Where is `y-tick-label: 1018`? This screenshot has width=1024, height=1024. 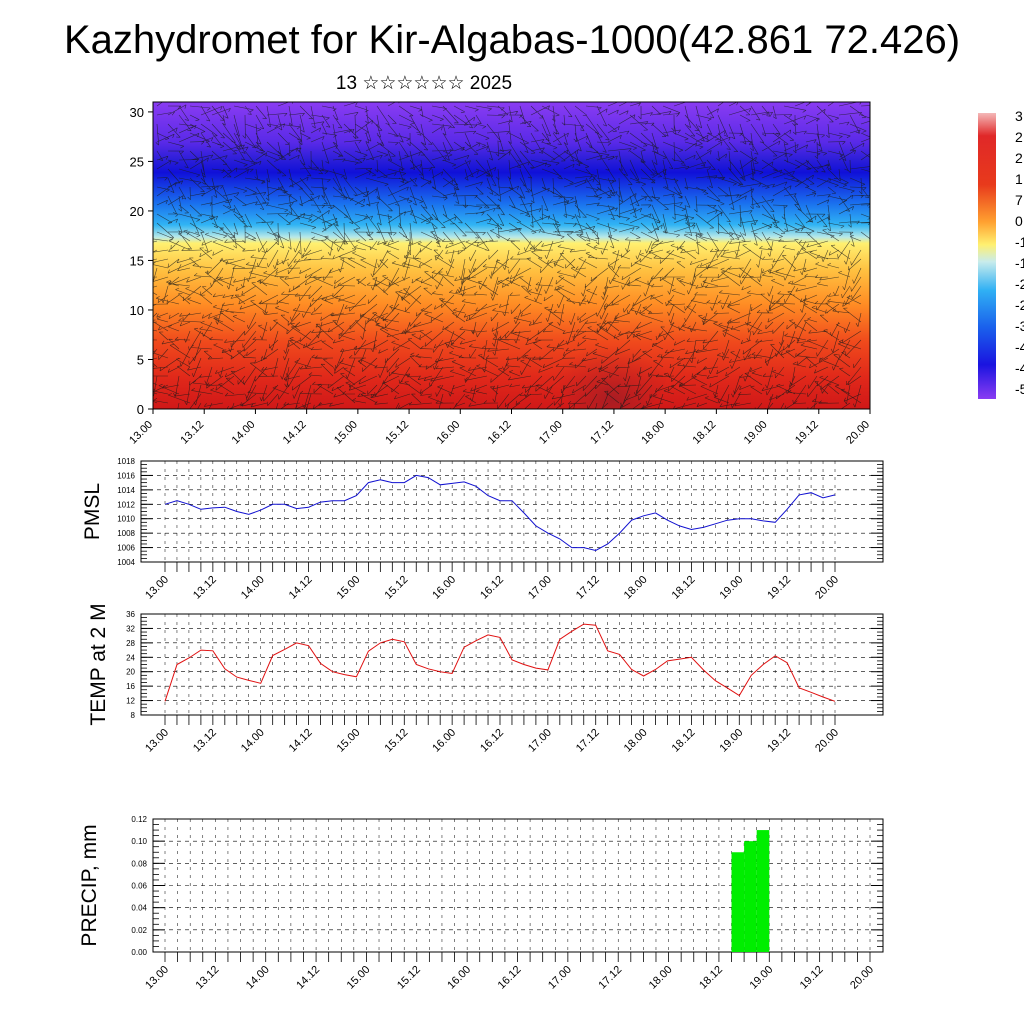 y-tick-label: 1018 is located at coordinates (126, 461).